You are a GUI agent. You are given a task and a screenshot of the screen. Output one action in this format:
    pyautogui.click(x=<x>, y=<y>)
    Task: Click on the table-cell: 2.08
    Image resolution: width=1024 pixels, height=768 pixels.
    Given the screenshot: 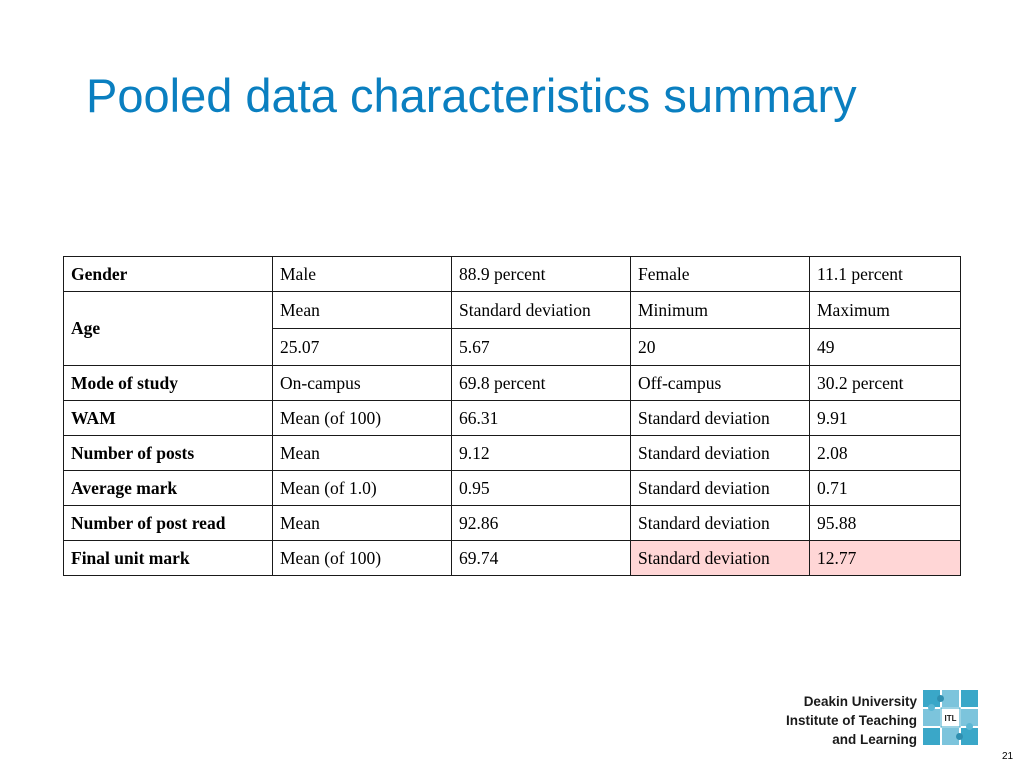 What is the action you would take?
    pyautogui.click(x=885, y=453)
    